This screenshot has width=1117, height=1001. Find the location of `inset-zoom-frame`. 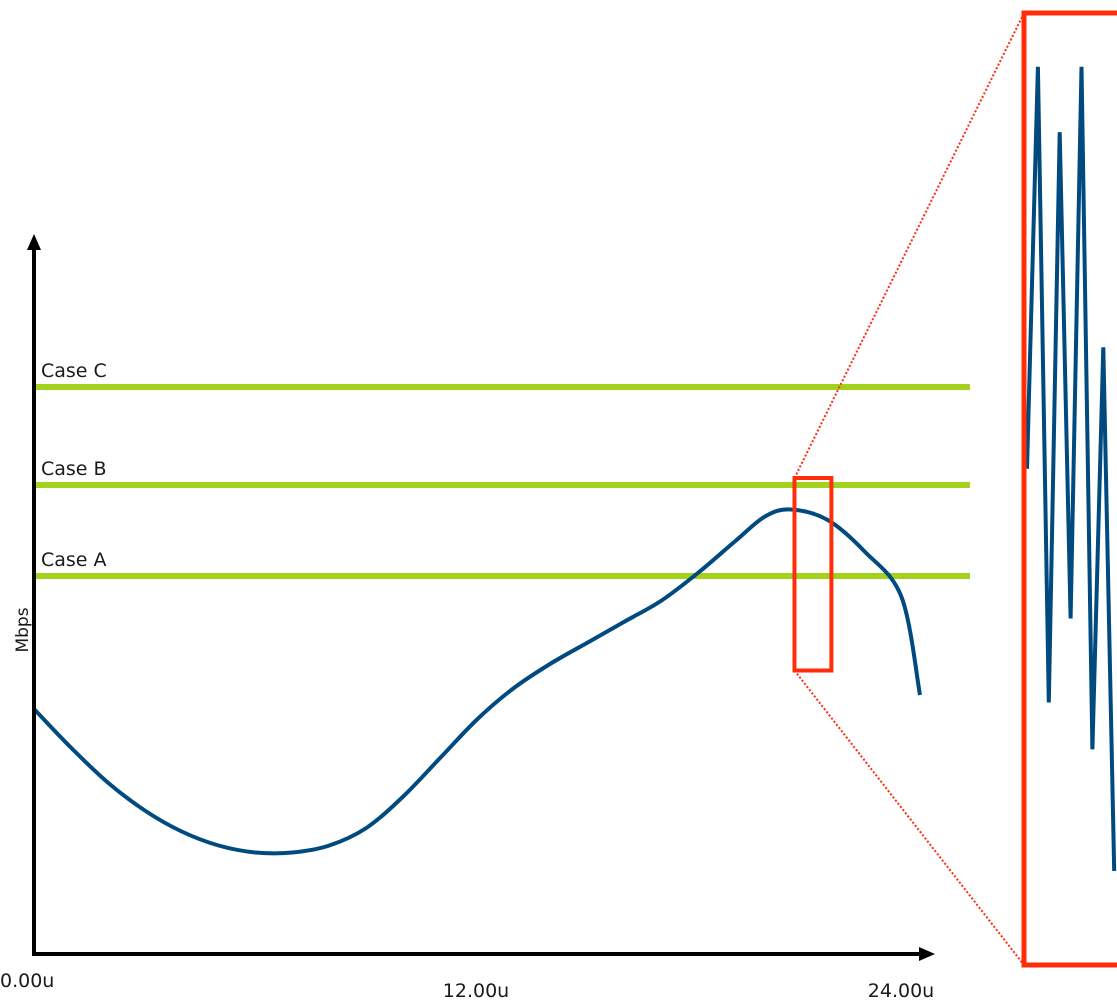

inset-zoom-frame is located at coordinates (1069, 489).